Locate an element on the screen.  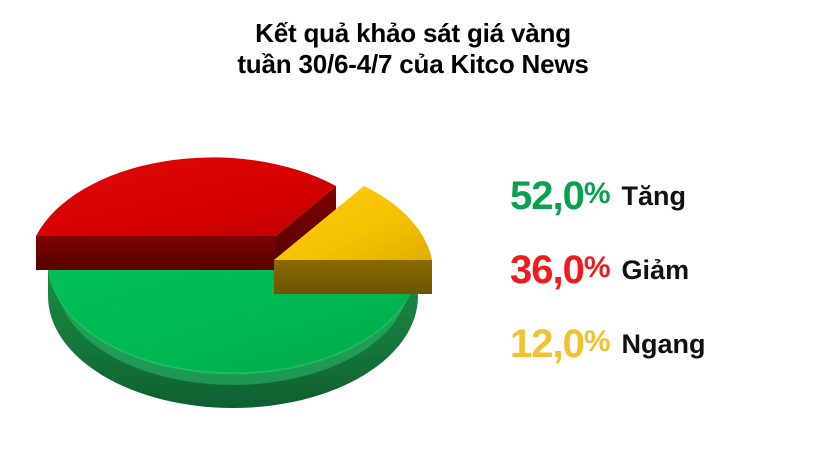
legend-label-tang: Tăng is located at coordinates (654, 196).